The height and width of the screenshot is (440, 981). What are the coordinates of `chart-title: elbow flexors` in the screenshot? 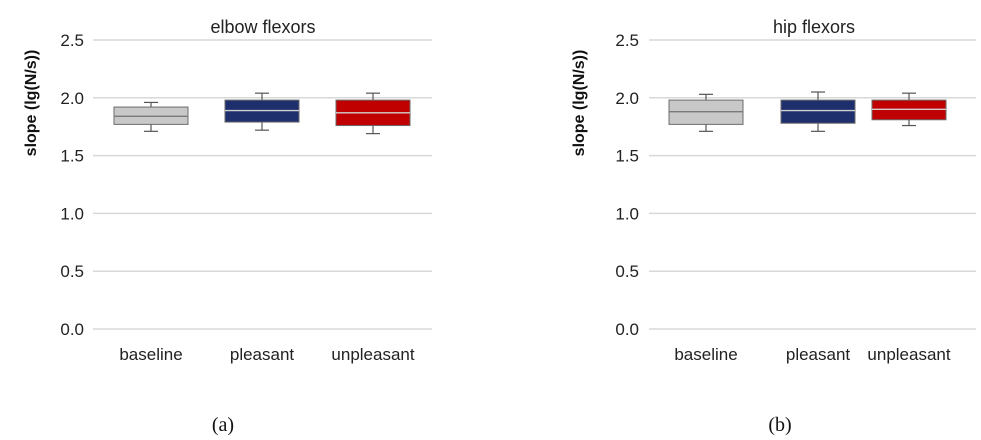 It's located at (262, 27).